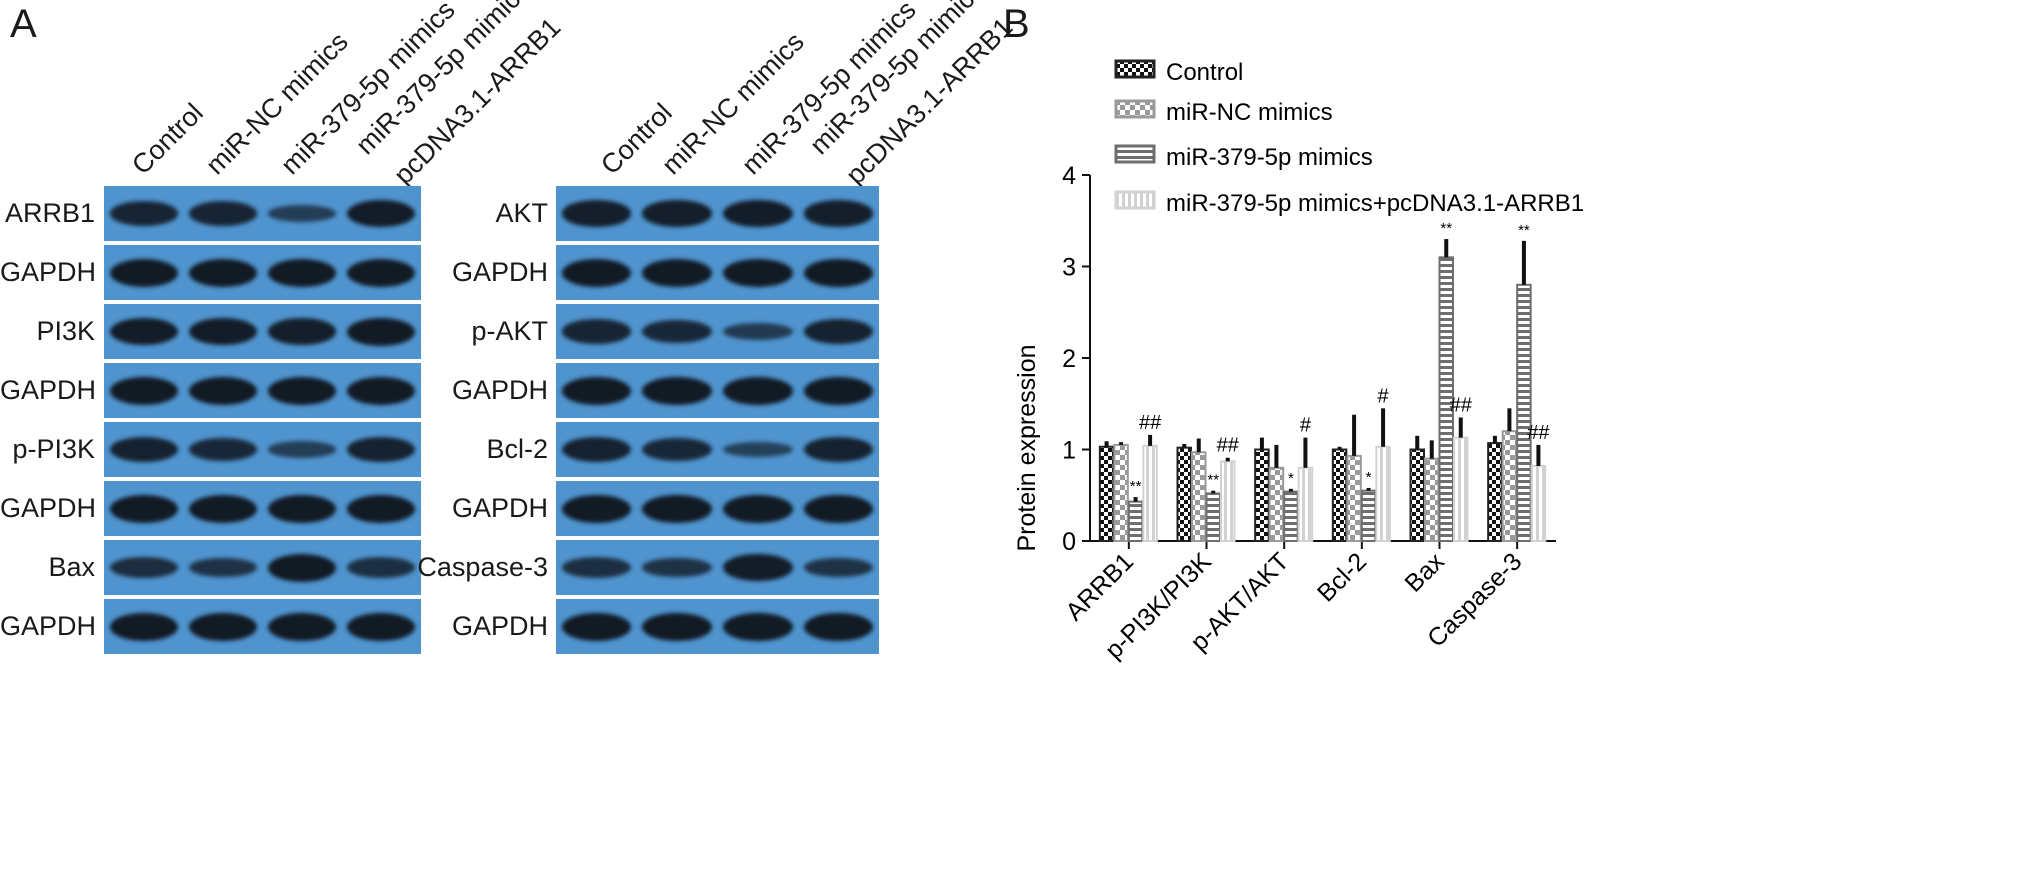  What do you see at coordinates (517, 449) in the screenshot?
I see `blot_right-row-label: Bcl-2` at bounding box center [517, 449].